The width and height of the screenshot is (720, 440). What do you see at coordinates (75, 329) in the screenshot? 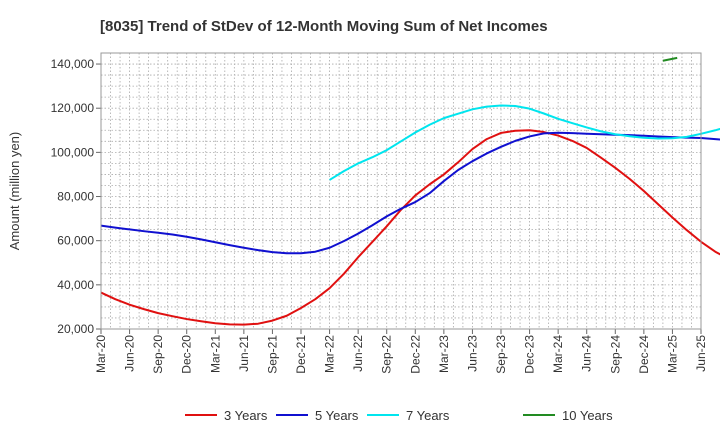
I see `y-tick-label: 20,000` at bounding box center [75, 329].